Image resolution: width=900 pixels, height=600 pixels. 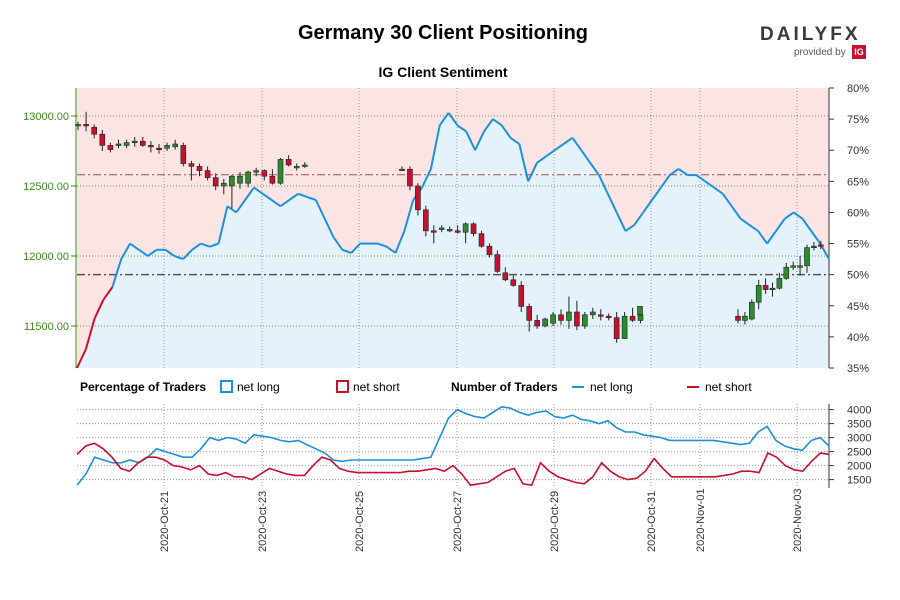 I want to click on x-tick-label: 2020-Oct-31, so click(x=652, y=521).